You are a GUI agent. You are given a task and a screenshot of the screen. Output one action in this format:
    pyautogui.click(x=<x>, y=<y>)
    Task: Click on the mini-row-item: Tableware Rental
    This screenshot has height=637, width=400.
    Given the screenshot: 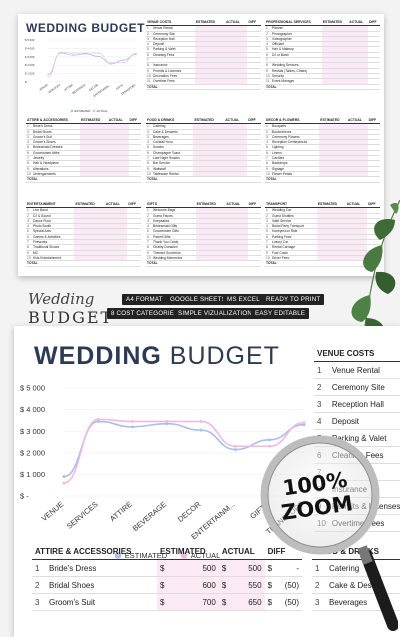 What is the action you would take?
    pyautogui.click(x=173, y=174)
    